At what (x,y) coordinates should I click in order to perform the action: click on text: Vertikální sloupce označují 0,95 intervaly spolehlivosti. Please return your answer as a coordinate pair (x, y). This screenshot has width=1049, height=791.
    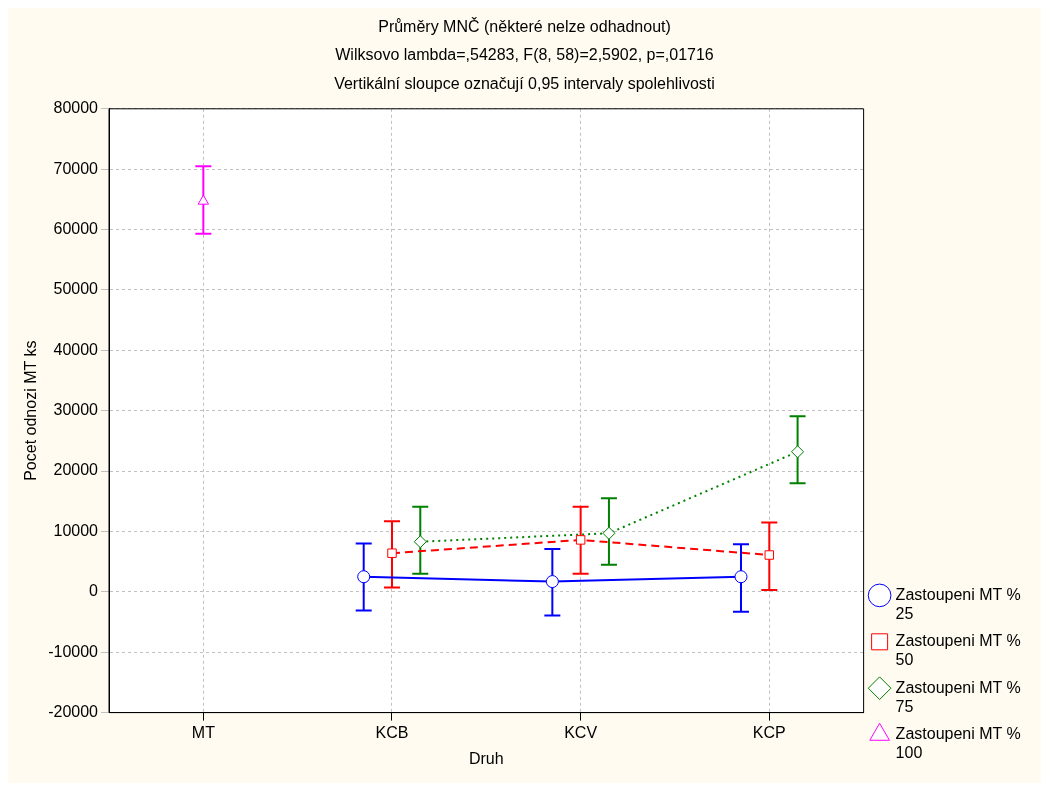
    Looking at the image, I should click on (524, 83).